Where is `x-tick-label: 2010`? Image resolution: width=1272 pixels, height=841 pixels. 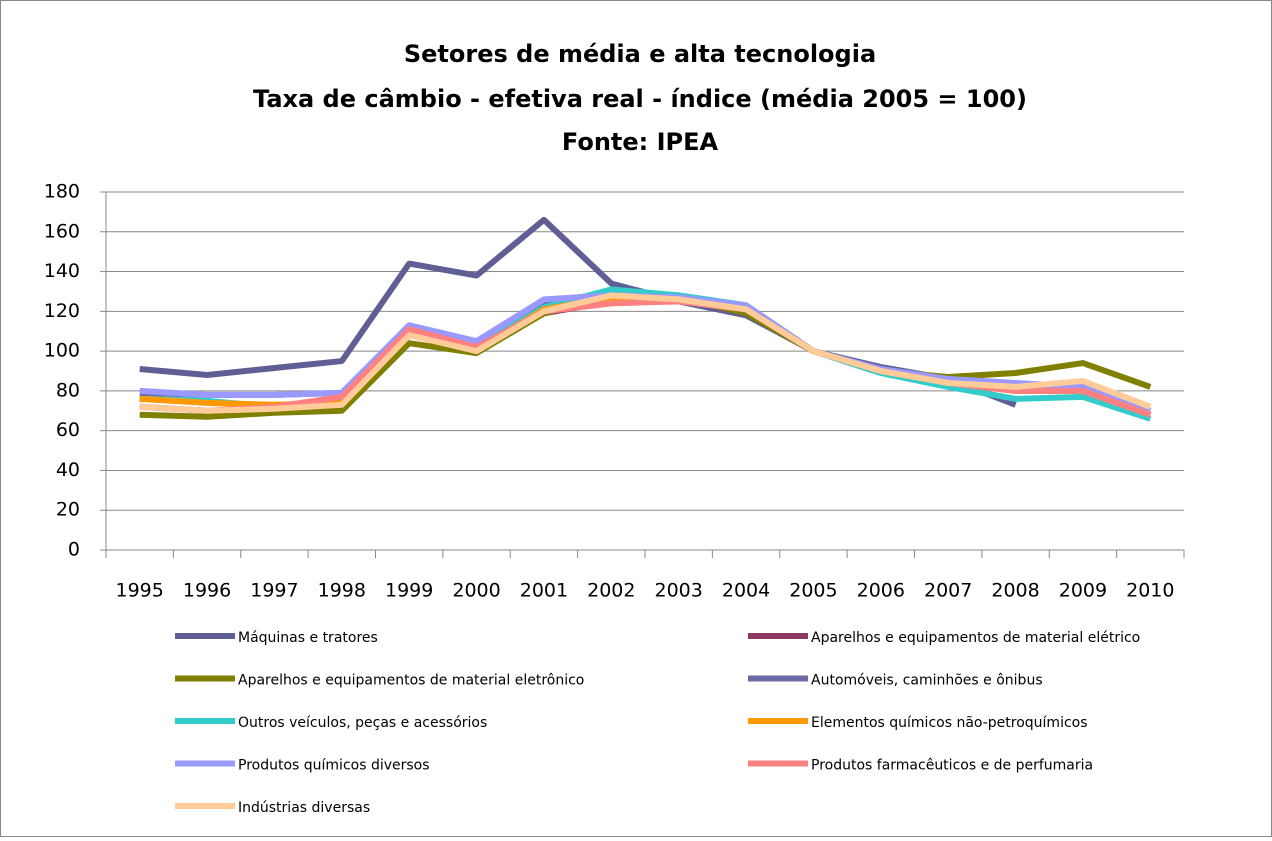
x-tick-label: 2010 is located at coordinates (1150, 591).